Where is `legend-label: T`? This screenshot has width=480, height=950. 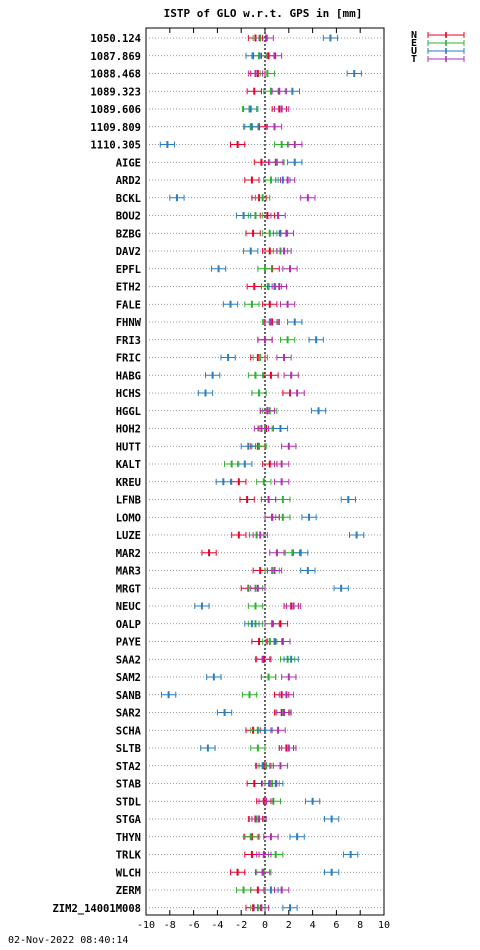 legend-label: T is located at coordinates (414, 59).